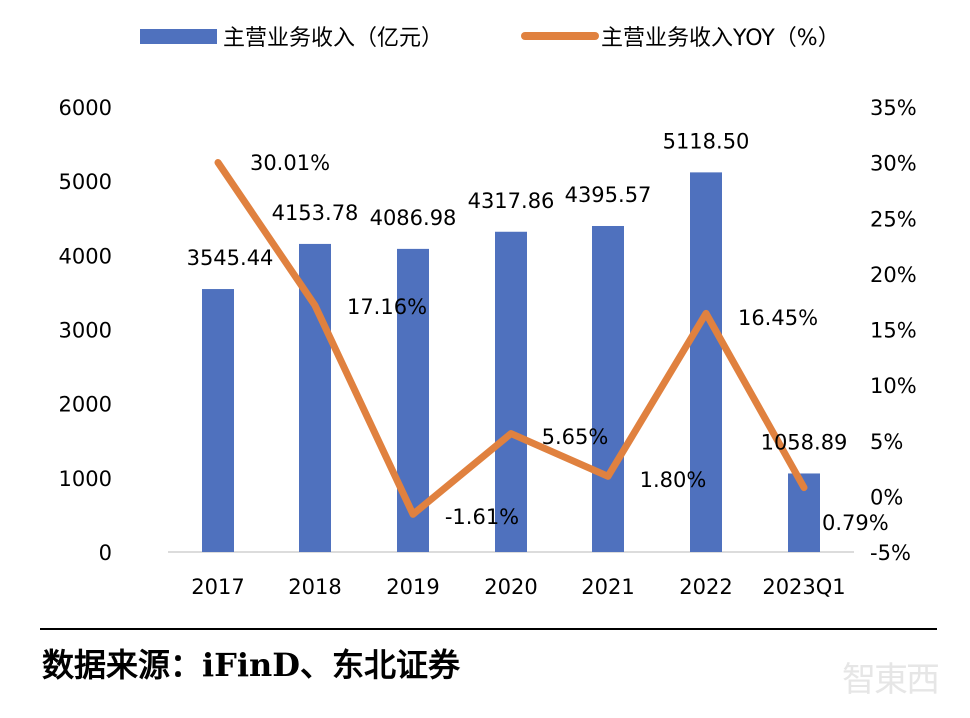 This screenshot has height=718, width=970. Describe the element at coordinates (511, 391) in the screenshot. I see `bar-2020` at that location.